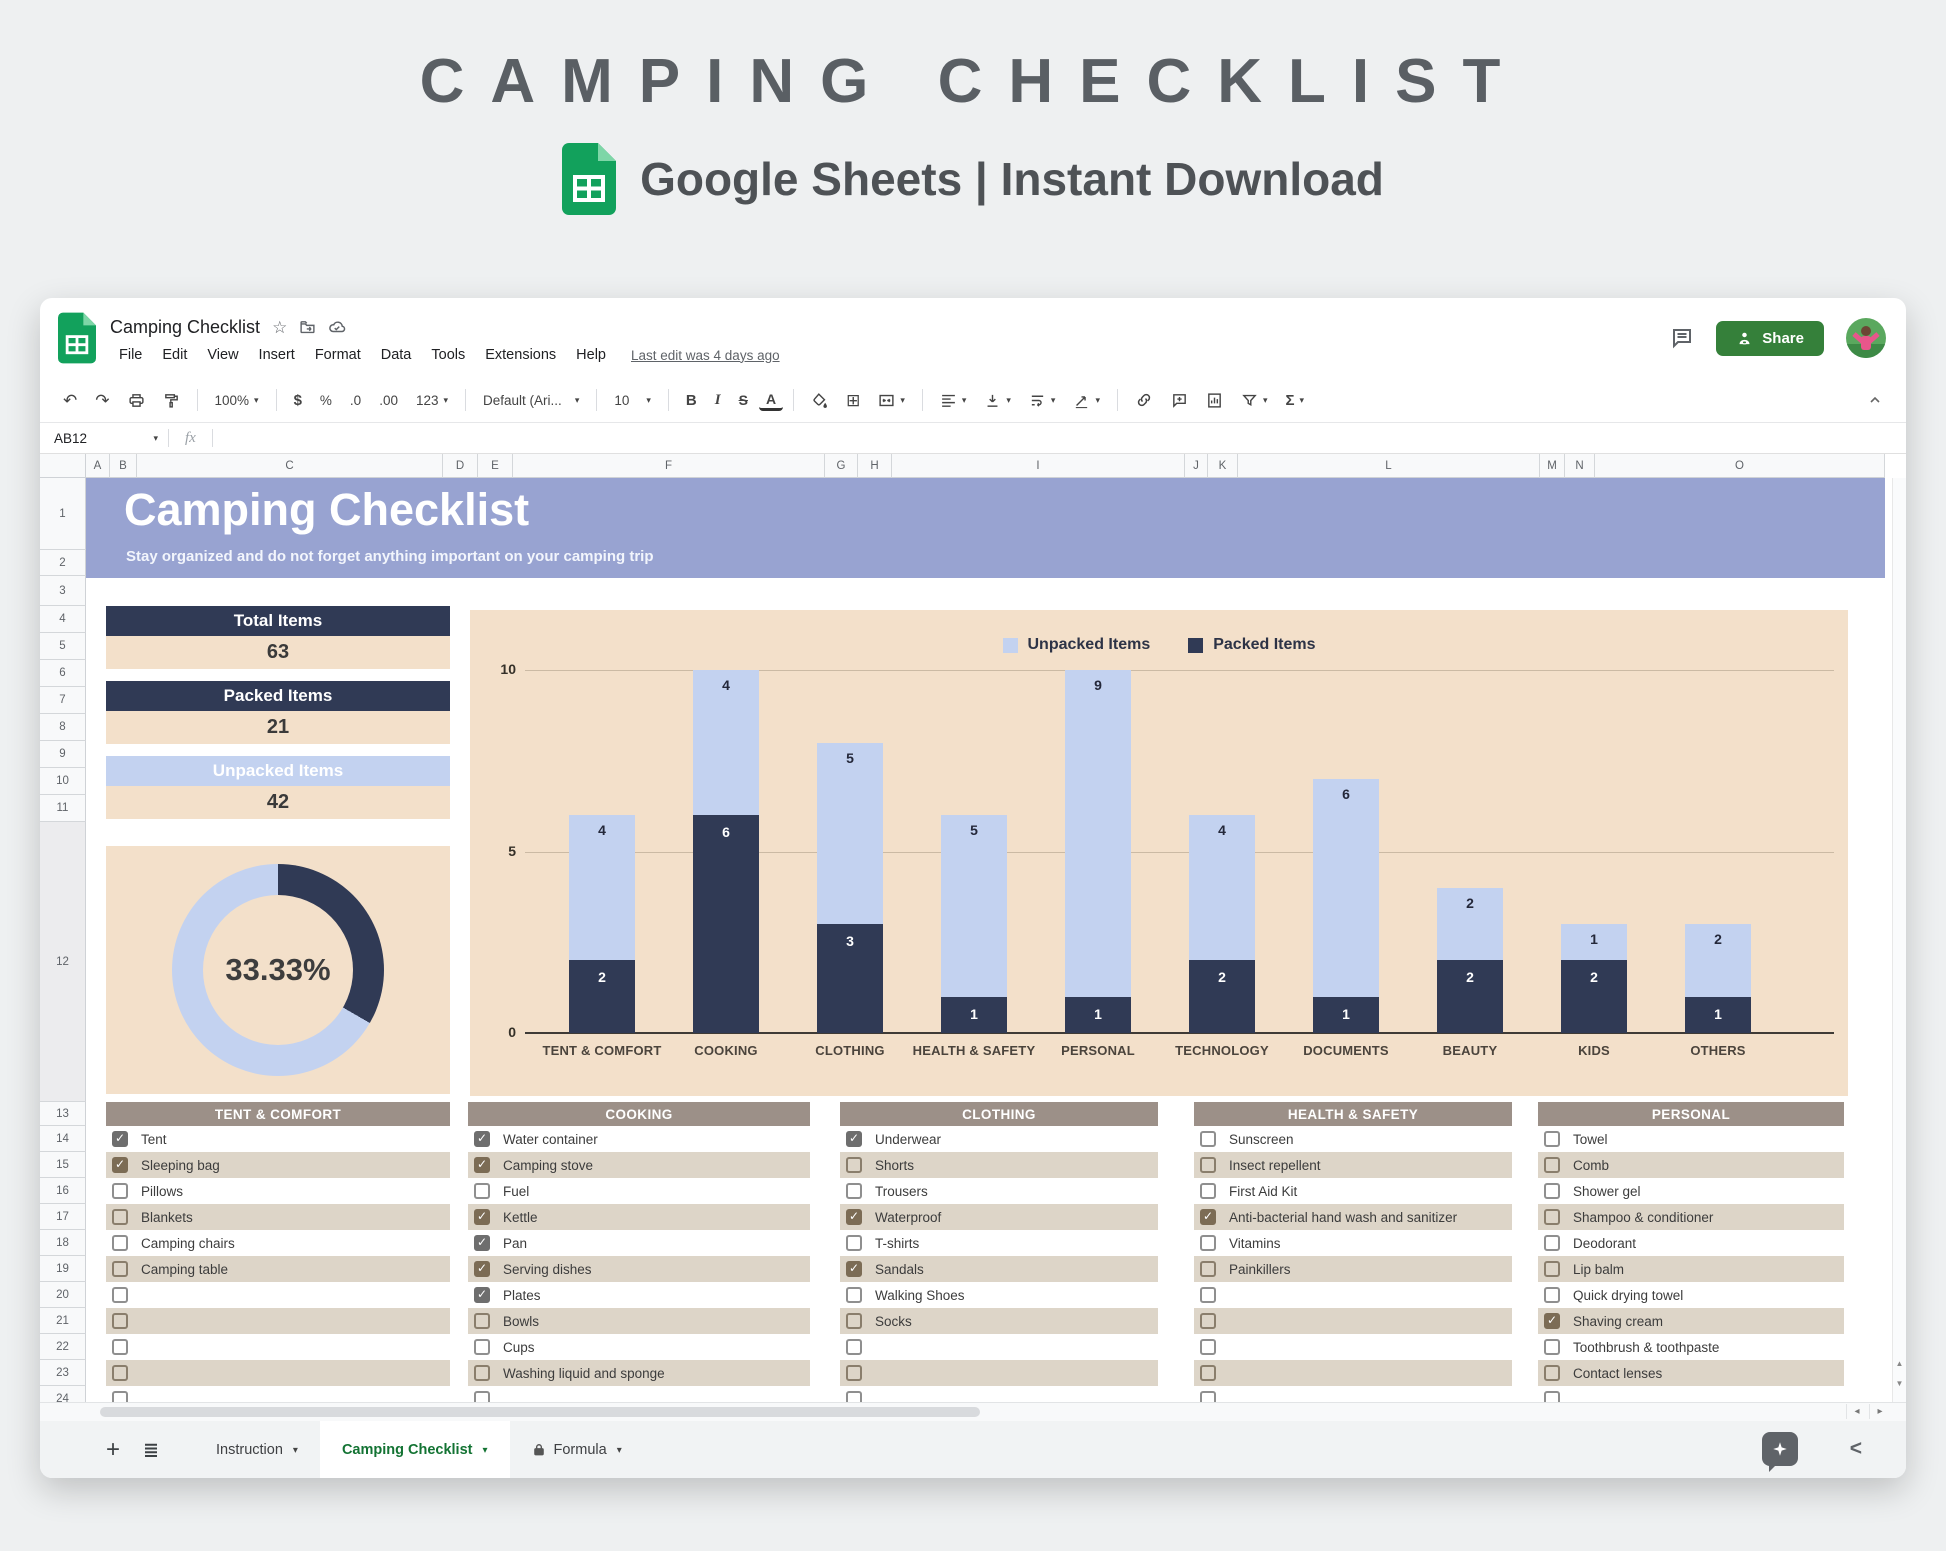  Describe the element at coordinates (1254, 400) in the screenshot. I see `filter-icon: ▾` at that location.